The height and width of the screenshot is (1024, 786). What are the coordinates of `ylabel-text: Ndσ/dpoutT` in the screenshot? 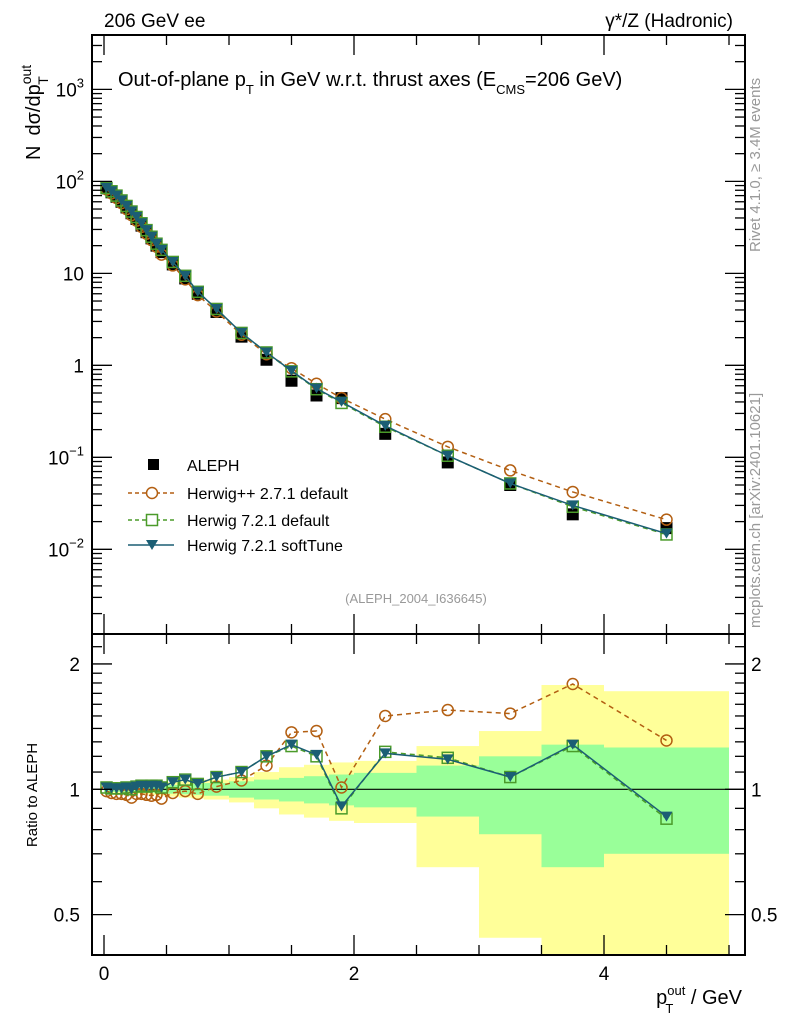 It's located at (34, 112).